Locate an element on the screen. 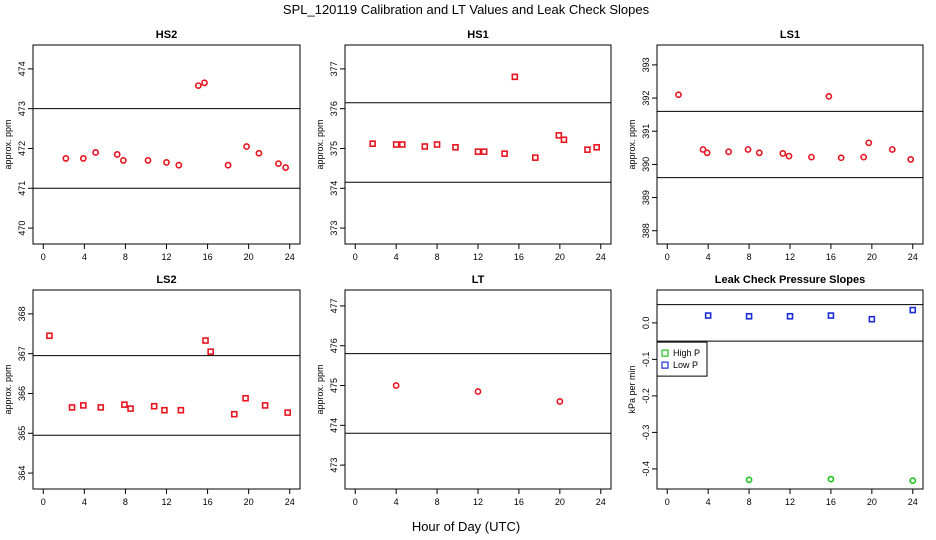  y-tick-label: 365 is located at coordinates (22, 433).